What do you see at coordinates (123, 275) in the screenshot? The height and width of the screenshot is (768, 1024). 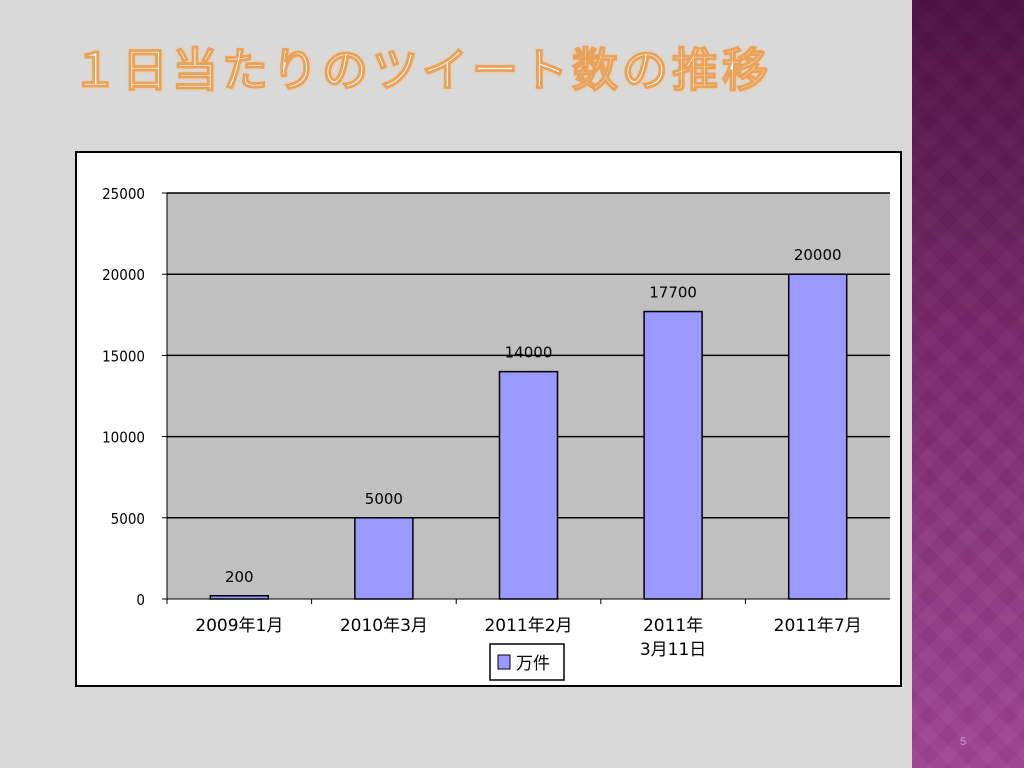 I see `y-tick-label: 20000` at bounding box center [123, 275].